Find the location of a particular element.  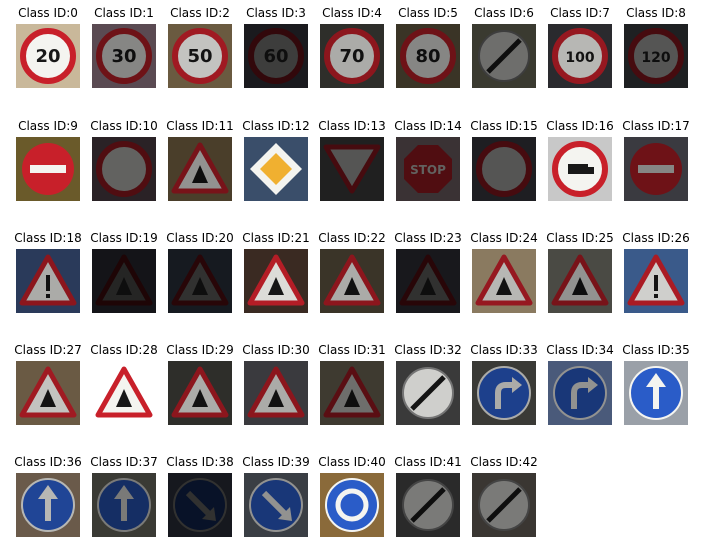

speed-limit-20-sign-icon: 20 is located at coordinates (48, 56).